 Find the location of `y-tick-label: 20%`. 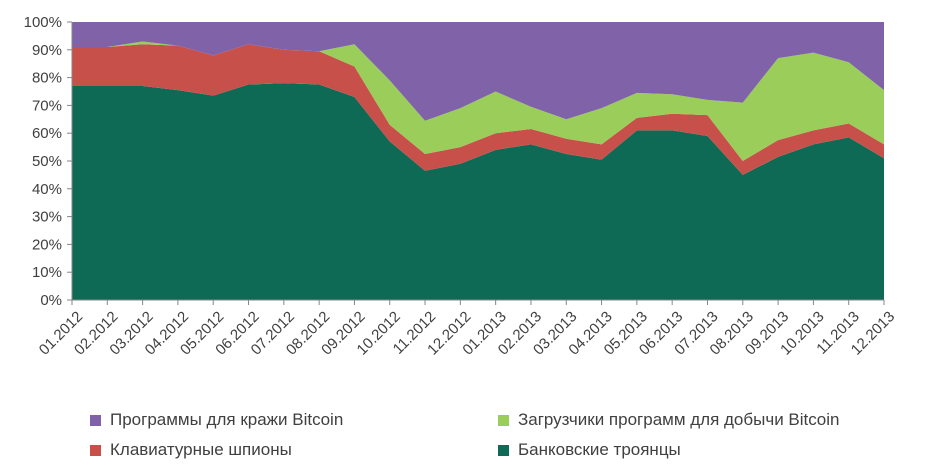

y-tick-label: 20% is located at coordinates (47, 244).